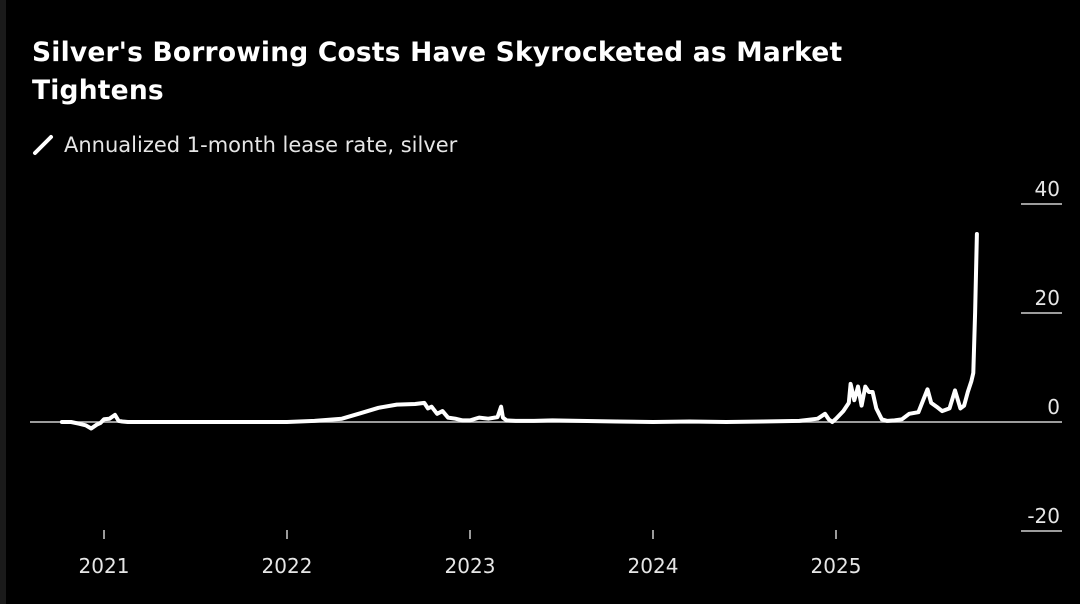 This screenshot has height=604, width=1080. Describe the element at coordinates (287, 566) in the screenshot. I see `x-tick-label: 2022` at that location.